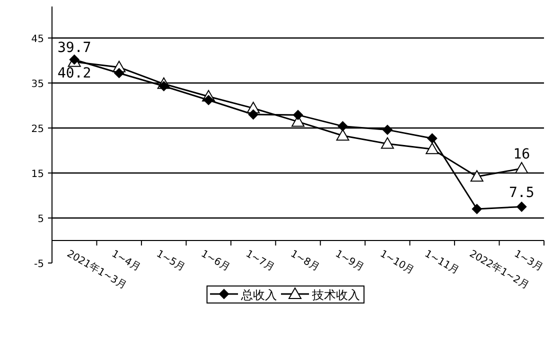 Image resolution: width=554 pixels, height=338 pixels. I want to click on y-tick-label: 35, so click(37, 84).